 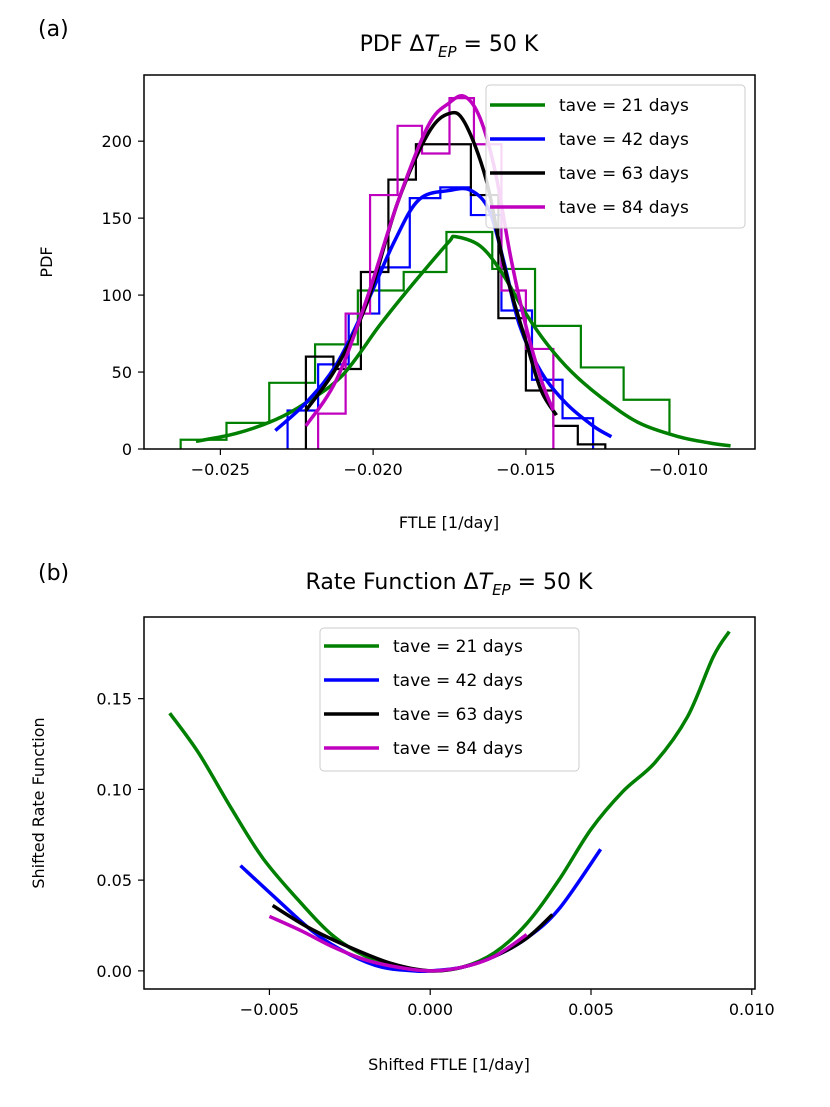 I want to click on chart-a-xlabel: FTLE [1/day], so click(x=449, y=522).